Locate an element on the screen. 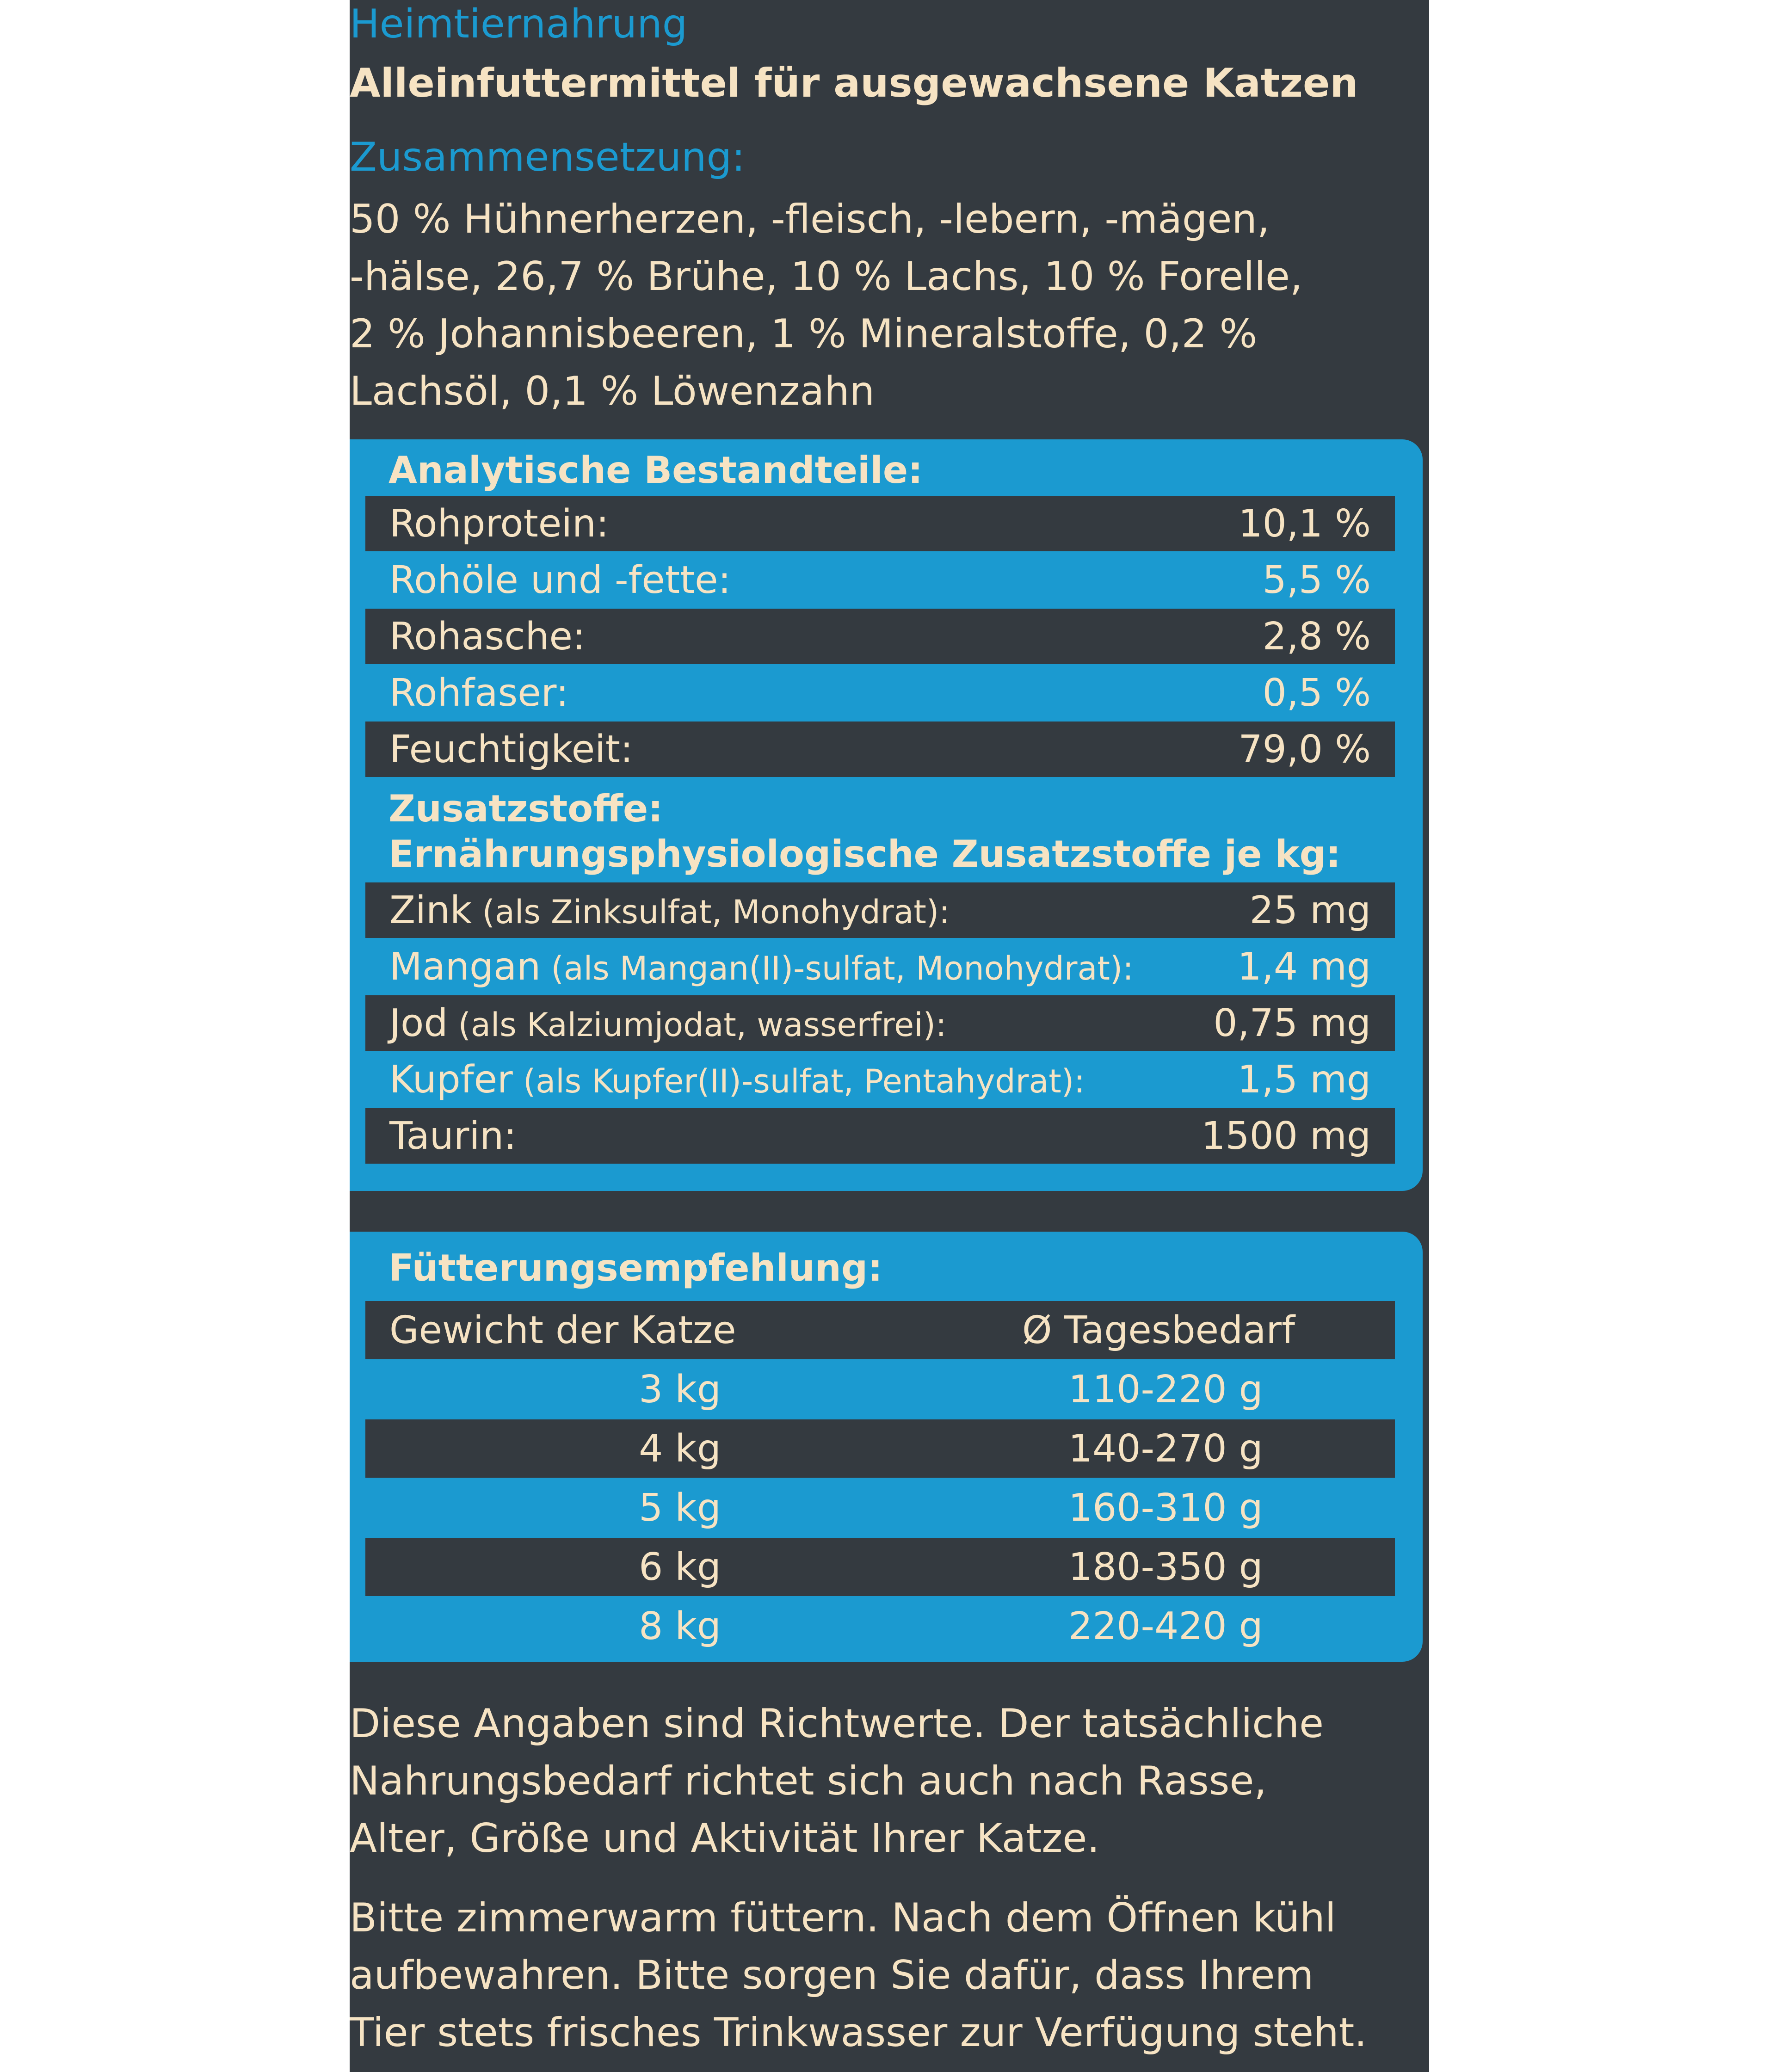 This screenshot has height=2072, width=1776. composition-heading: Zusammensetzung: is located at coordinates (548, 157).